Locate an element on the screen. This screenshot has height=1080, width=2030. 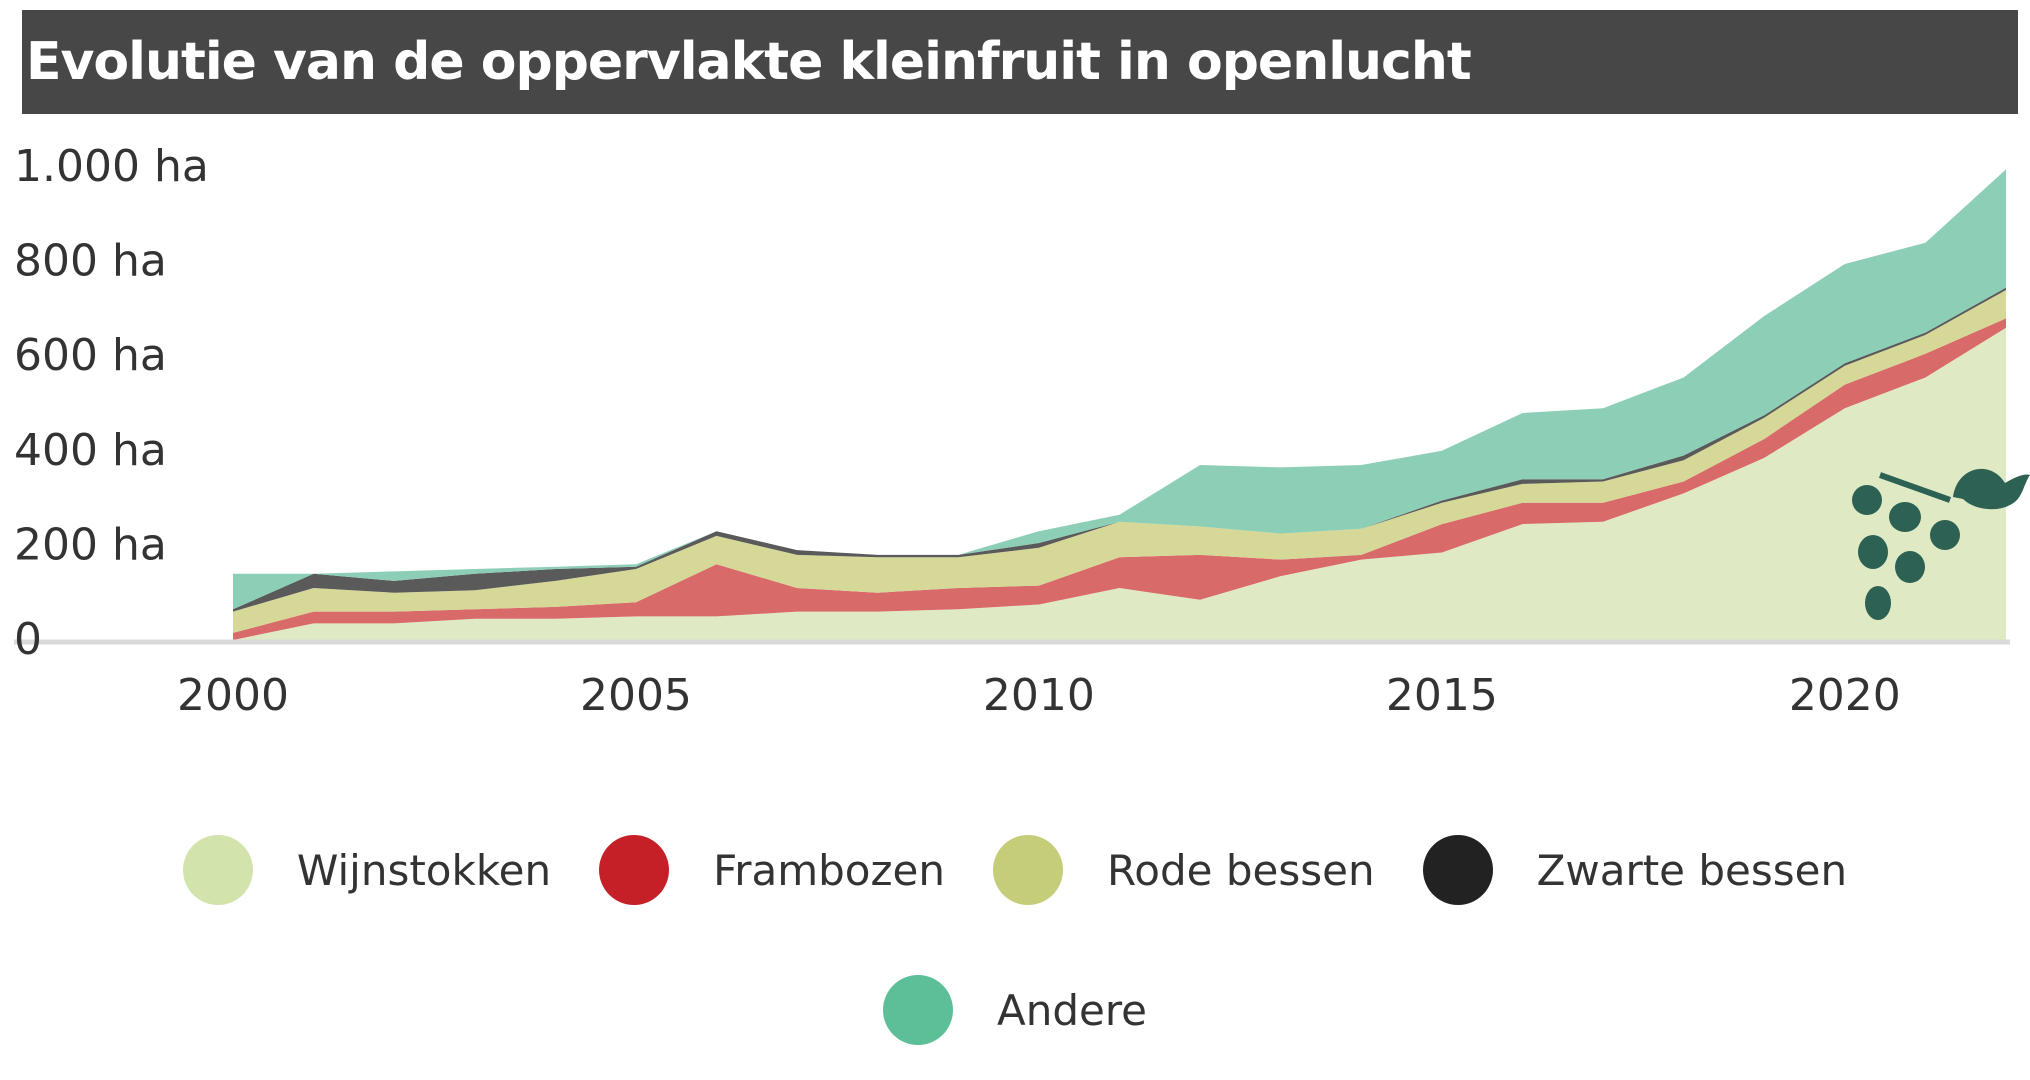
y-tick-label: 1.000 ha is located at coordinates (111, 166).